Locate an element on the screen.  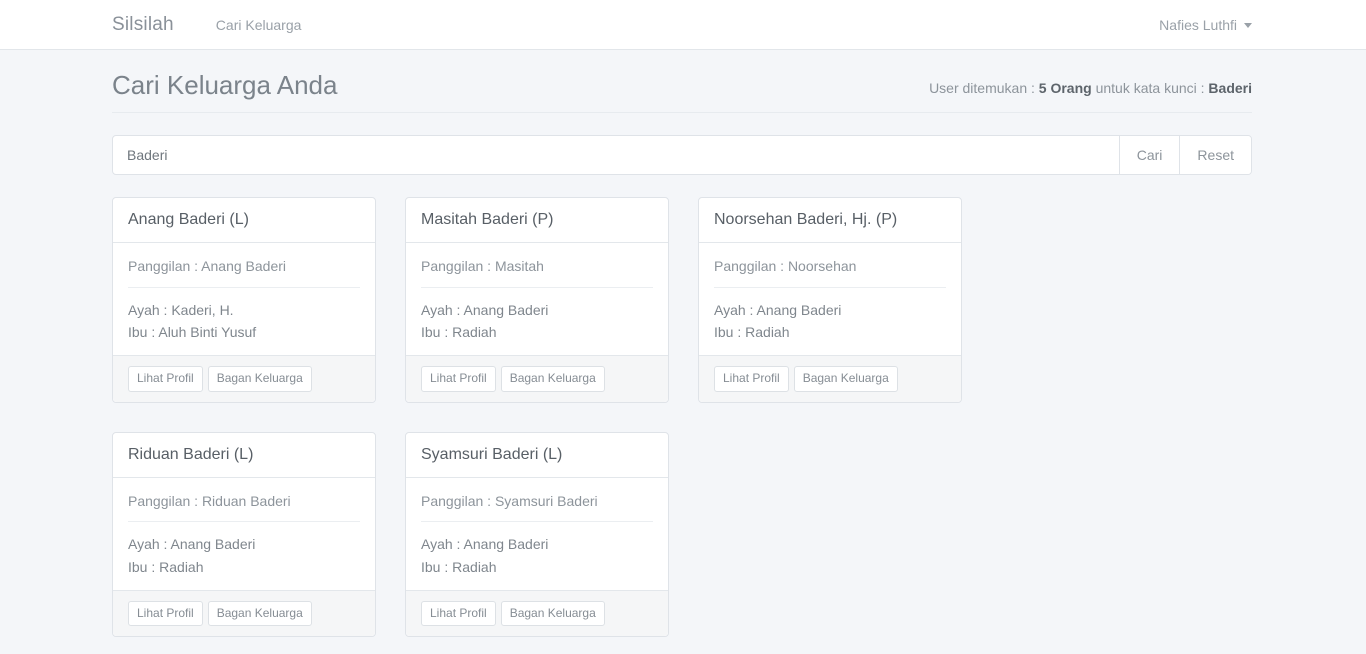
person-name: Anang Baderi (L) is located at coordinates (244, 221).